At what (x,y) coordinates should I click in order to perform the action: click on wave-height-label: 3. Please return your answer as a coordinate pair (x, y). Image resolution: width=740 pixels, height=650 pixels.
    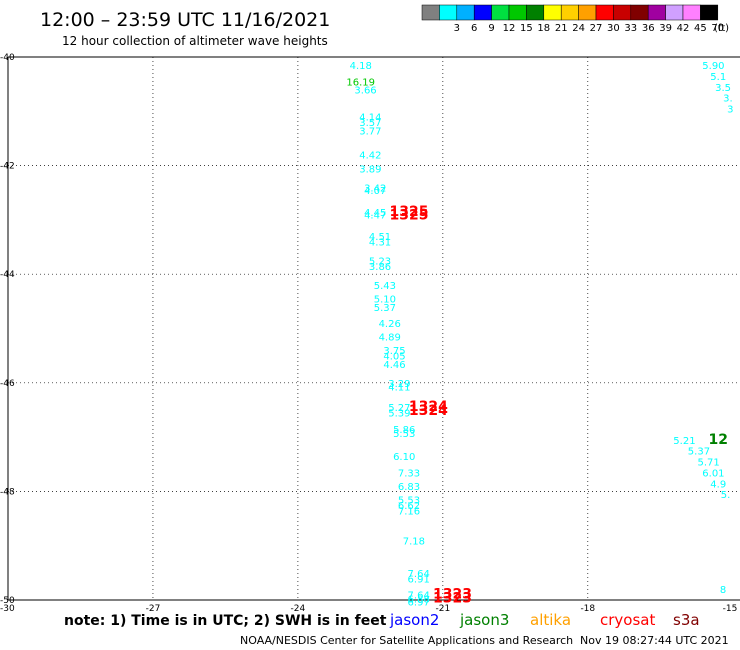
    Looking at the image, I should click on (730, 110).